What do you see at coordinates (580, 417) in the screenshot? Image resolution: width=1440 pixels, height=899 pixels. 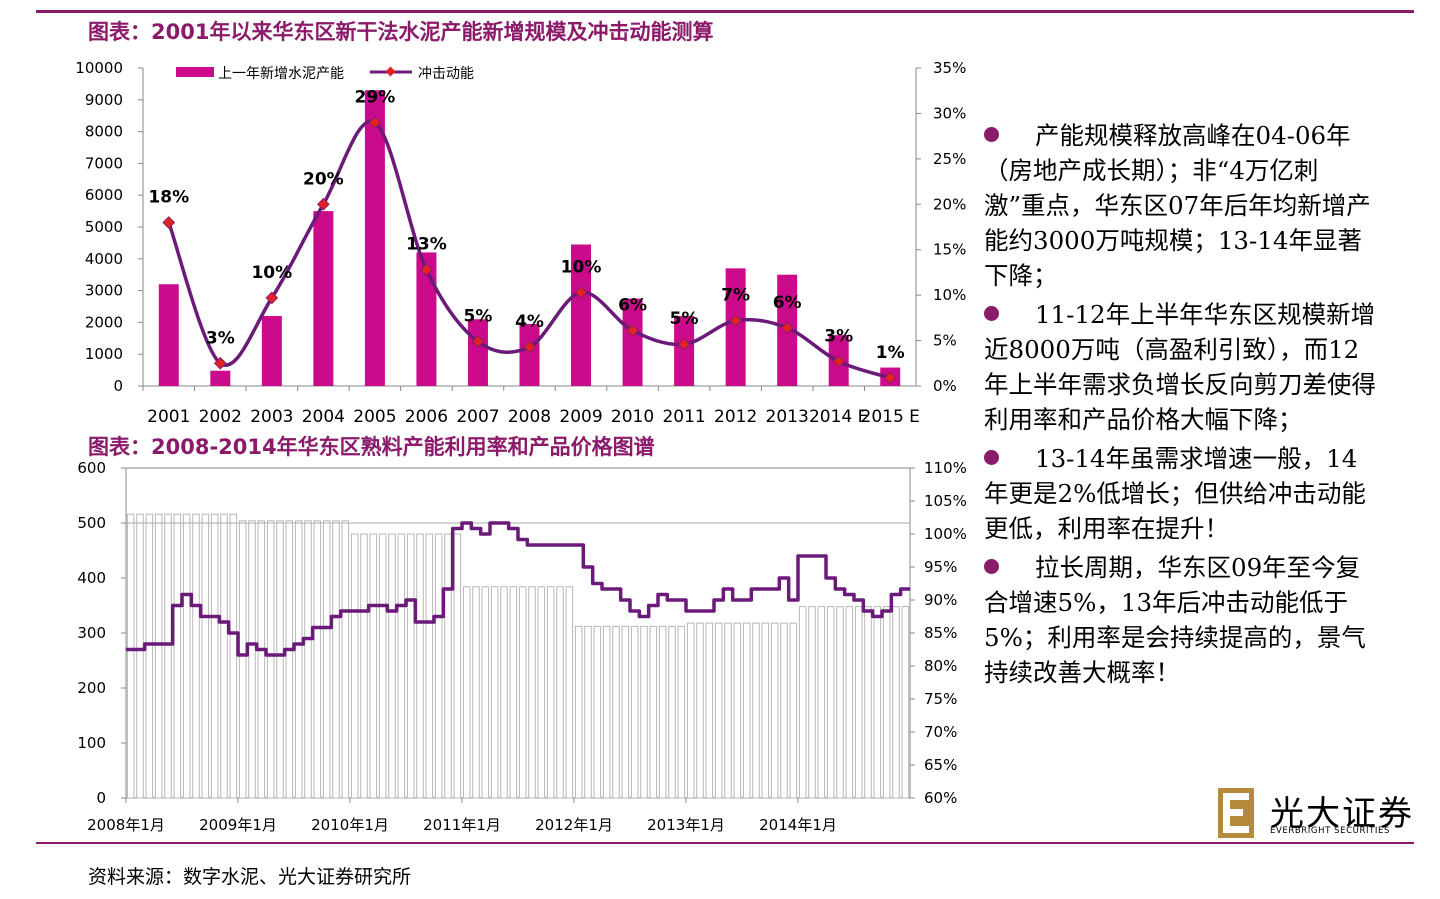 I see `x-tick-label: 2009` at bounding box center [580, 417].